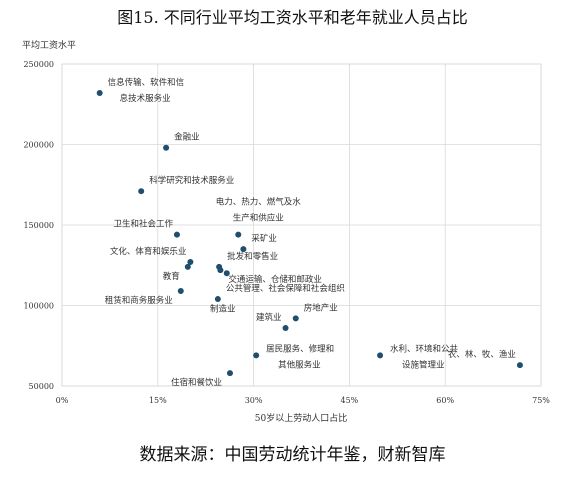 The height and width of the screenshot is (479, 585). What do you see at coordinates (49, 45) in the screenshot?
I see `y-axis-title: 平均工资水平` at bounding box center [49, 45].